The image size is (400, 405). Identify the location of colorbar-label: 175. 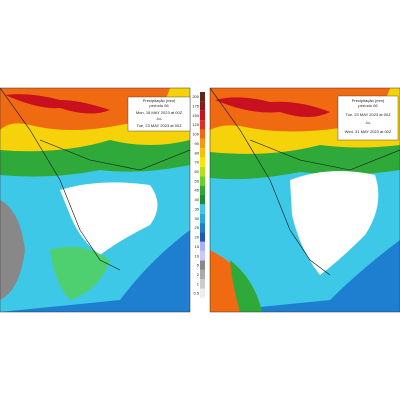
(195, 105).